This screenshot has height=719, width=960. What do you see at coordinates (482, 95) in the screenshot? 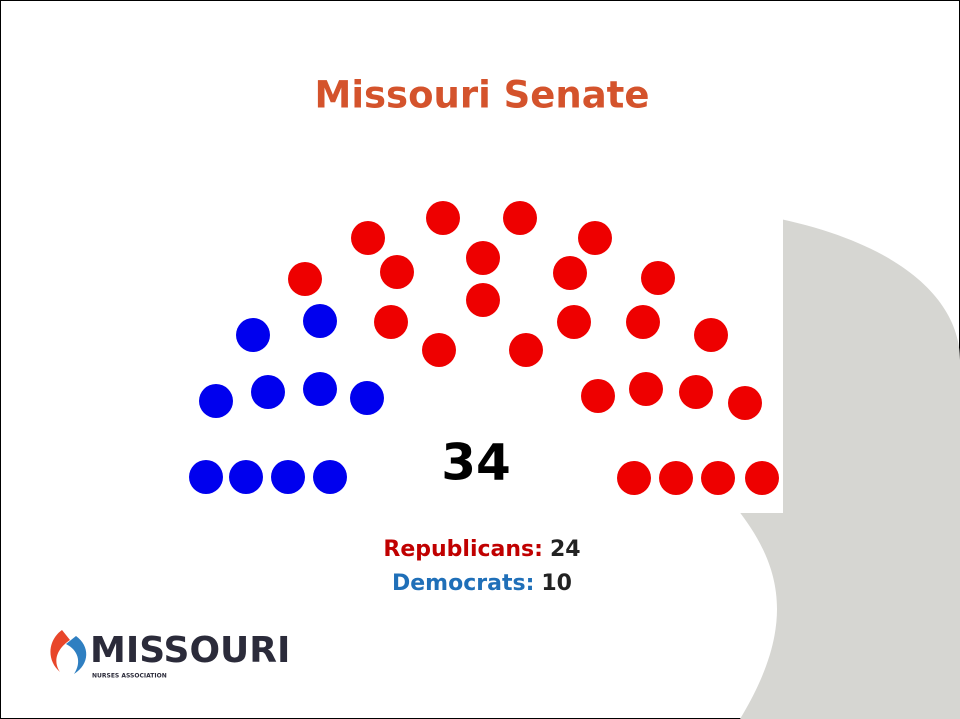
I see `chart-title: Missouri Senate` at bounding box center [482, 95].